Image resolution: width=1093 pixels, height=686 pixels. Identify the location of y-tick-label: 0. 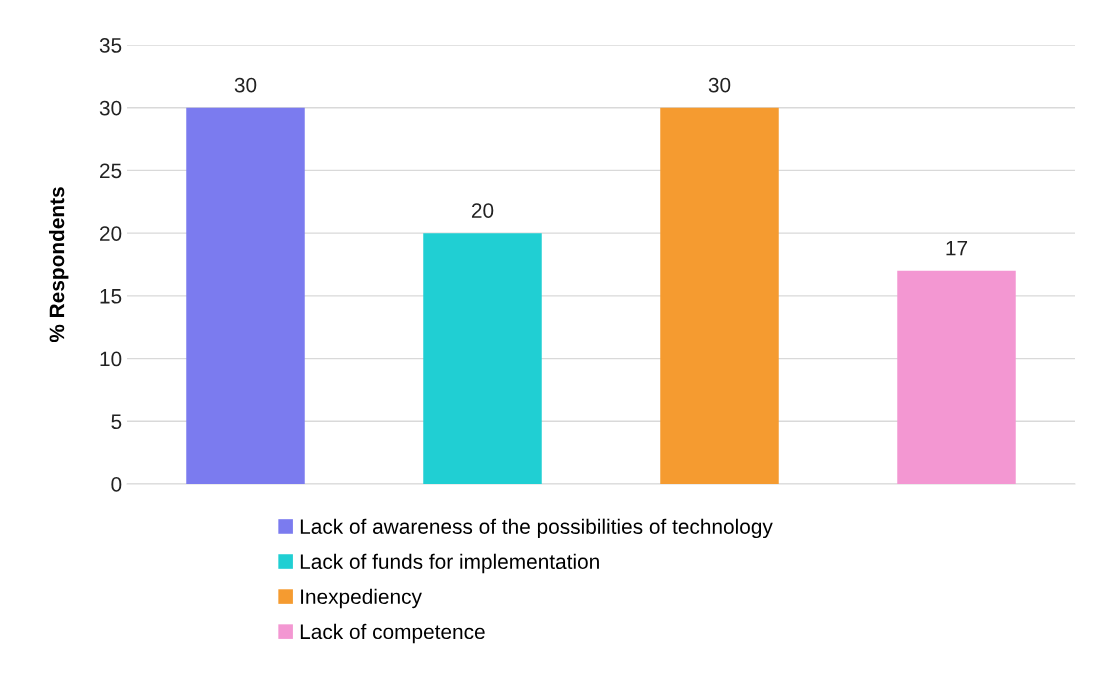
(116, 484).